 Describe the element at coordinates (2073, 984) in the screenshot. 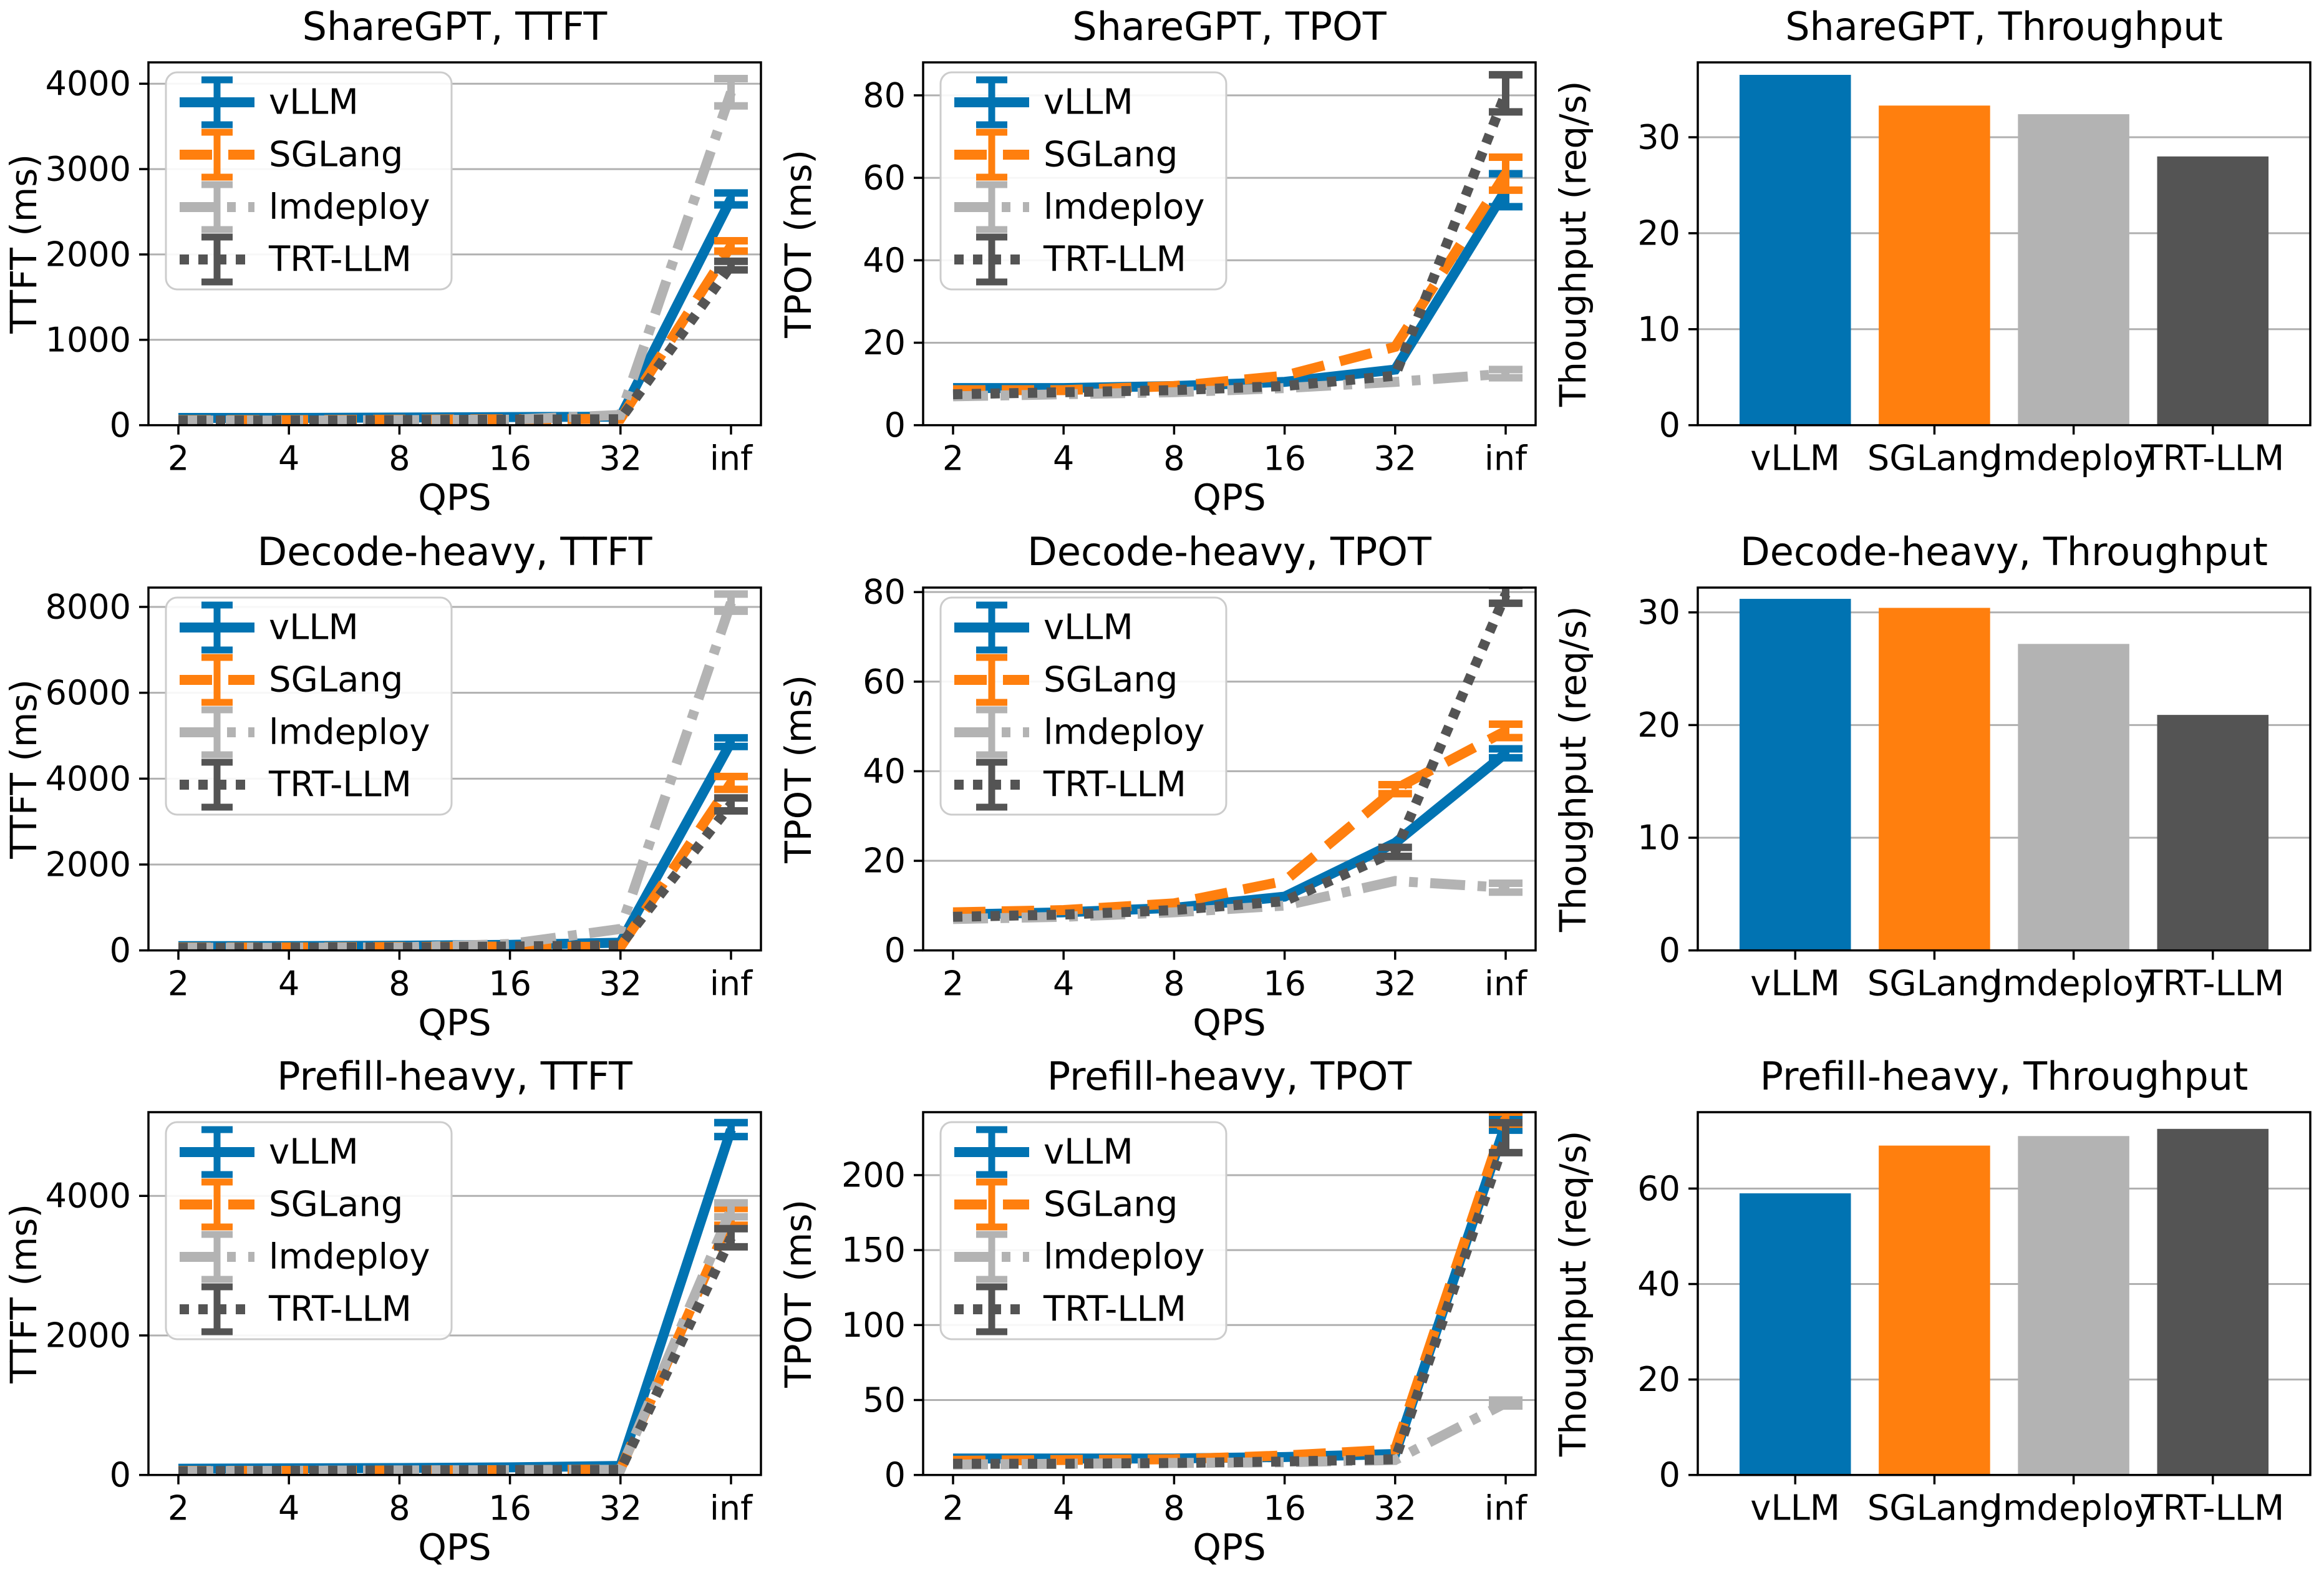

I see `x-tick-label: lmdeploy` at that location.